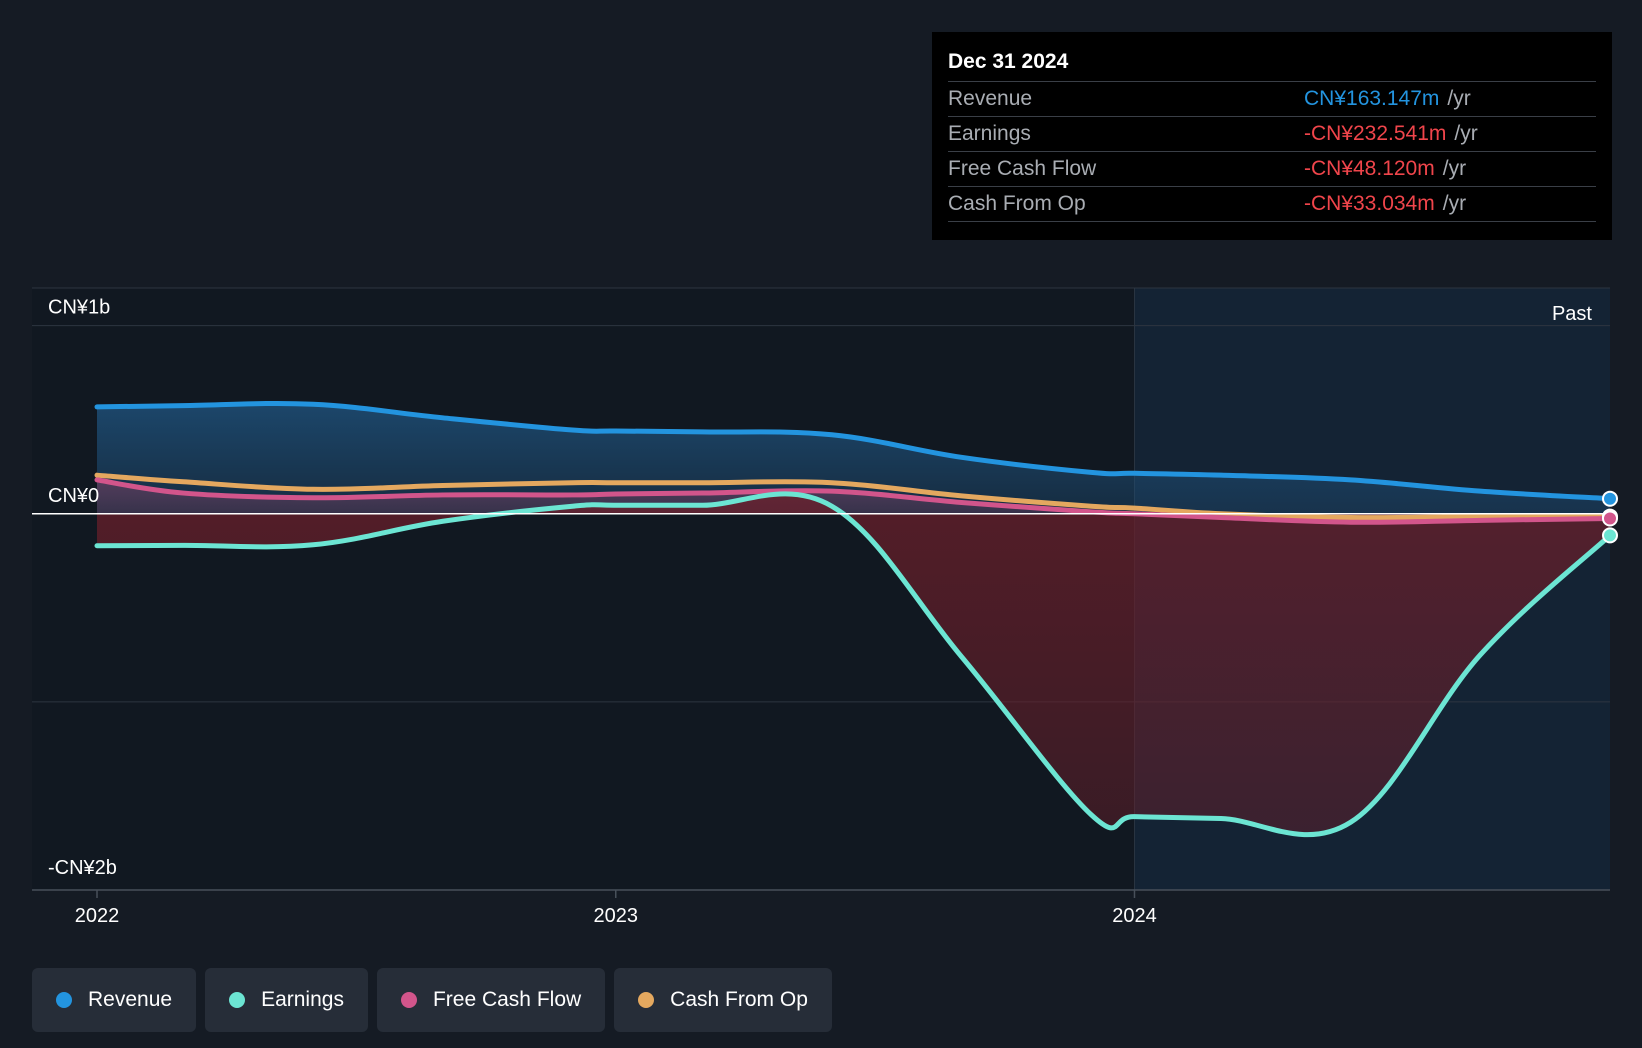  I want to click on legend-label: Cash From Op, so click(739, 999).